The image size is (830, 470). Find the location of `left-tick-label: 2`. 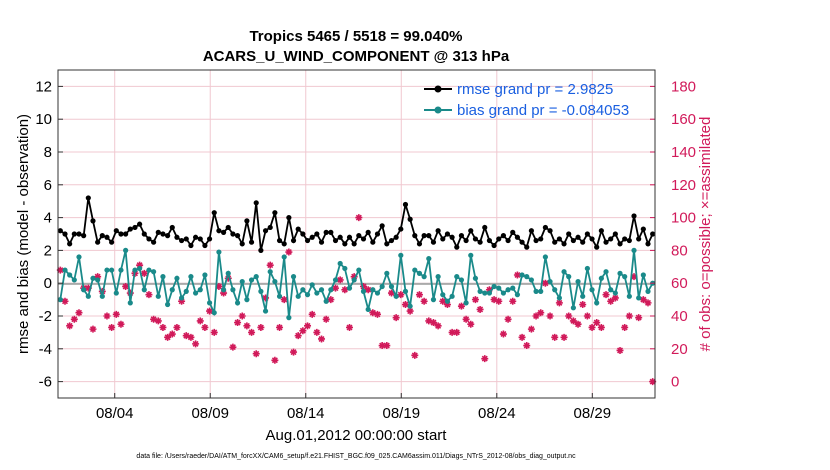

left-tick-label: 2 is located at coordinates (48, 250).